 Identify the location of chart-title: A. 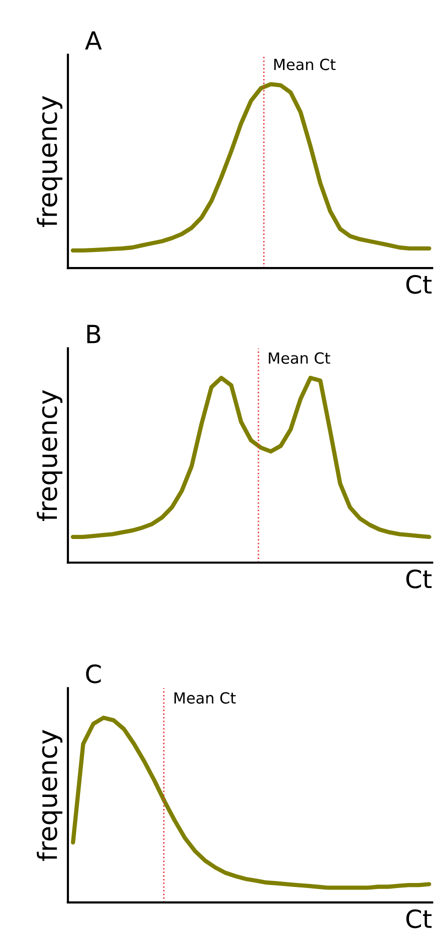
(93, 40).